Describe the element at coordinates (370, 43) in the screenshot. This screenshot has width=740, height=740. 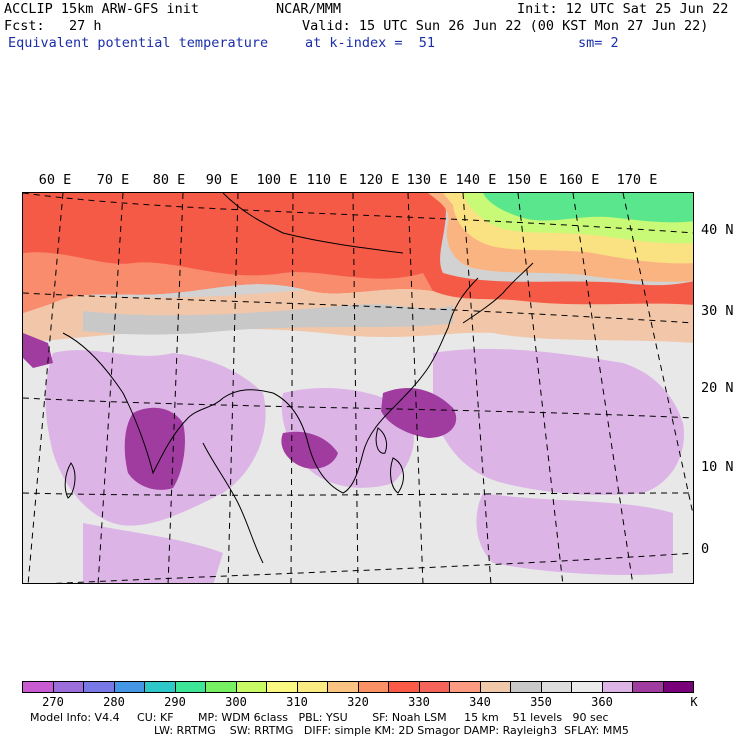
I see `level-label: at k-index = 51` at that location.